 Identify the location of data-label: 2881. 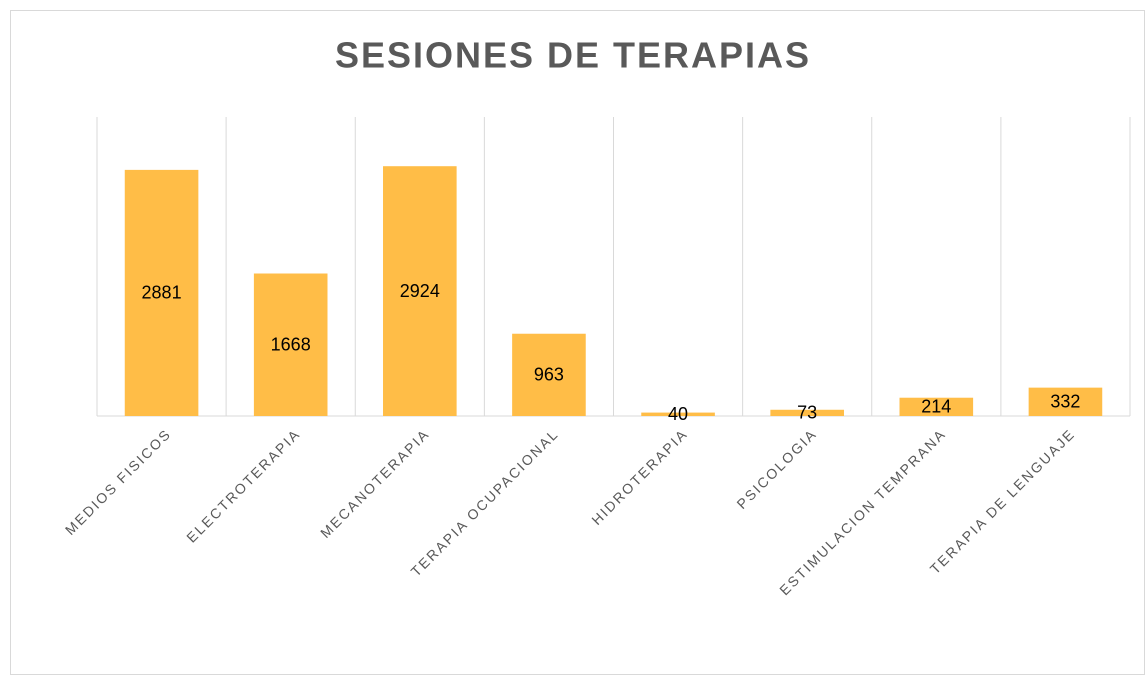
(162, 293).